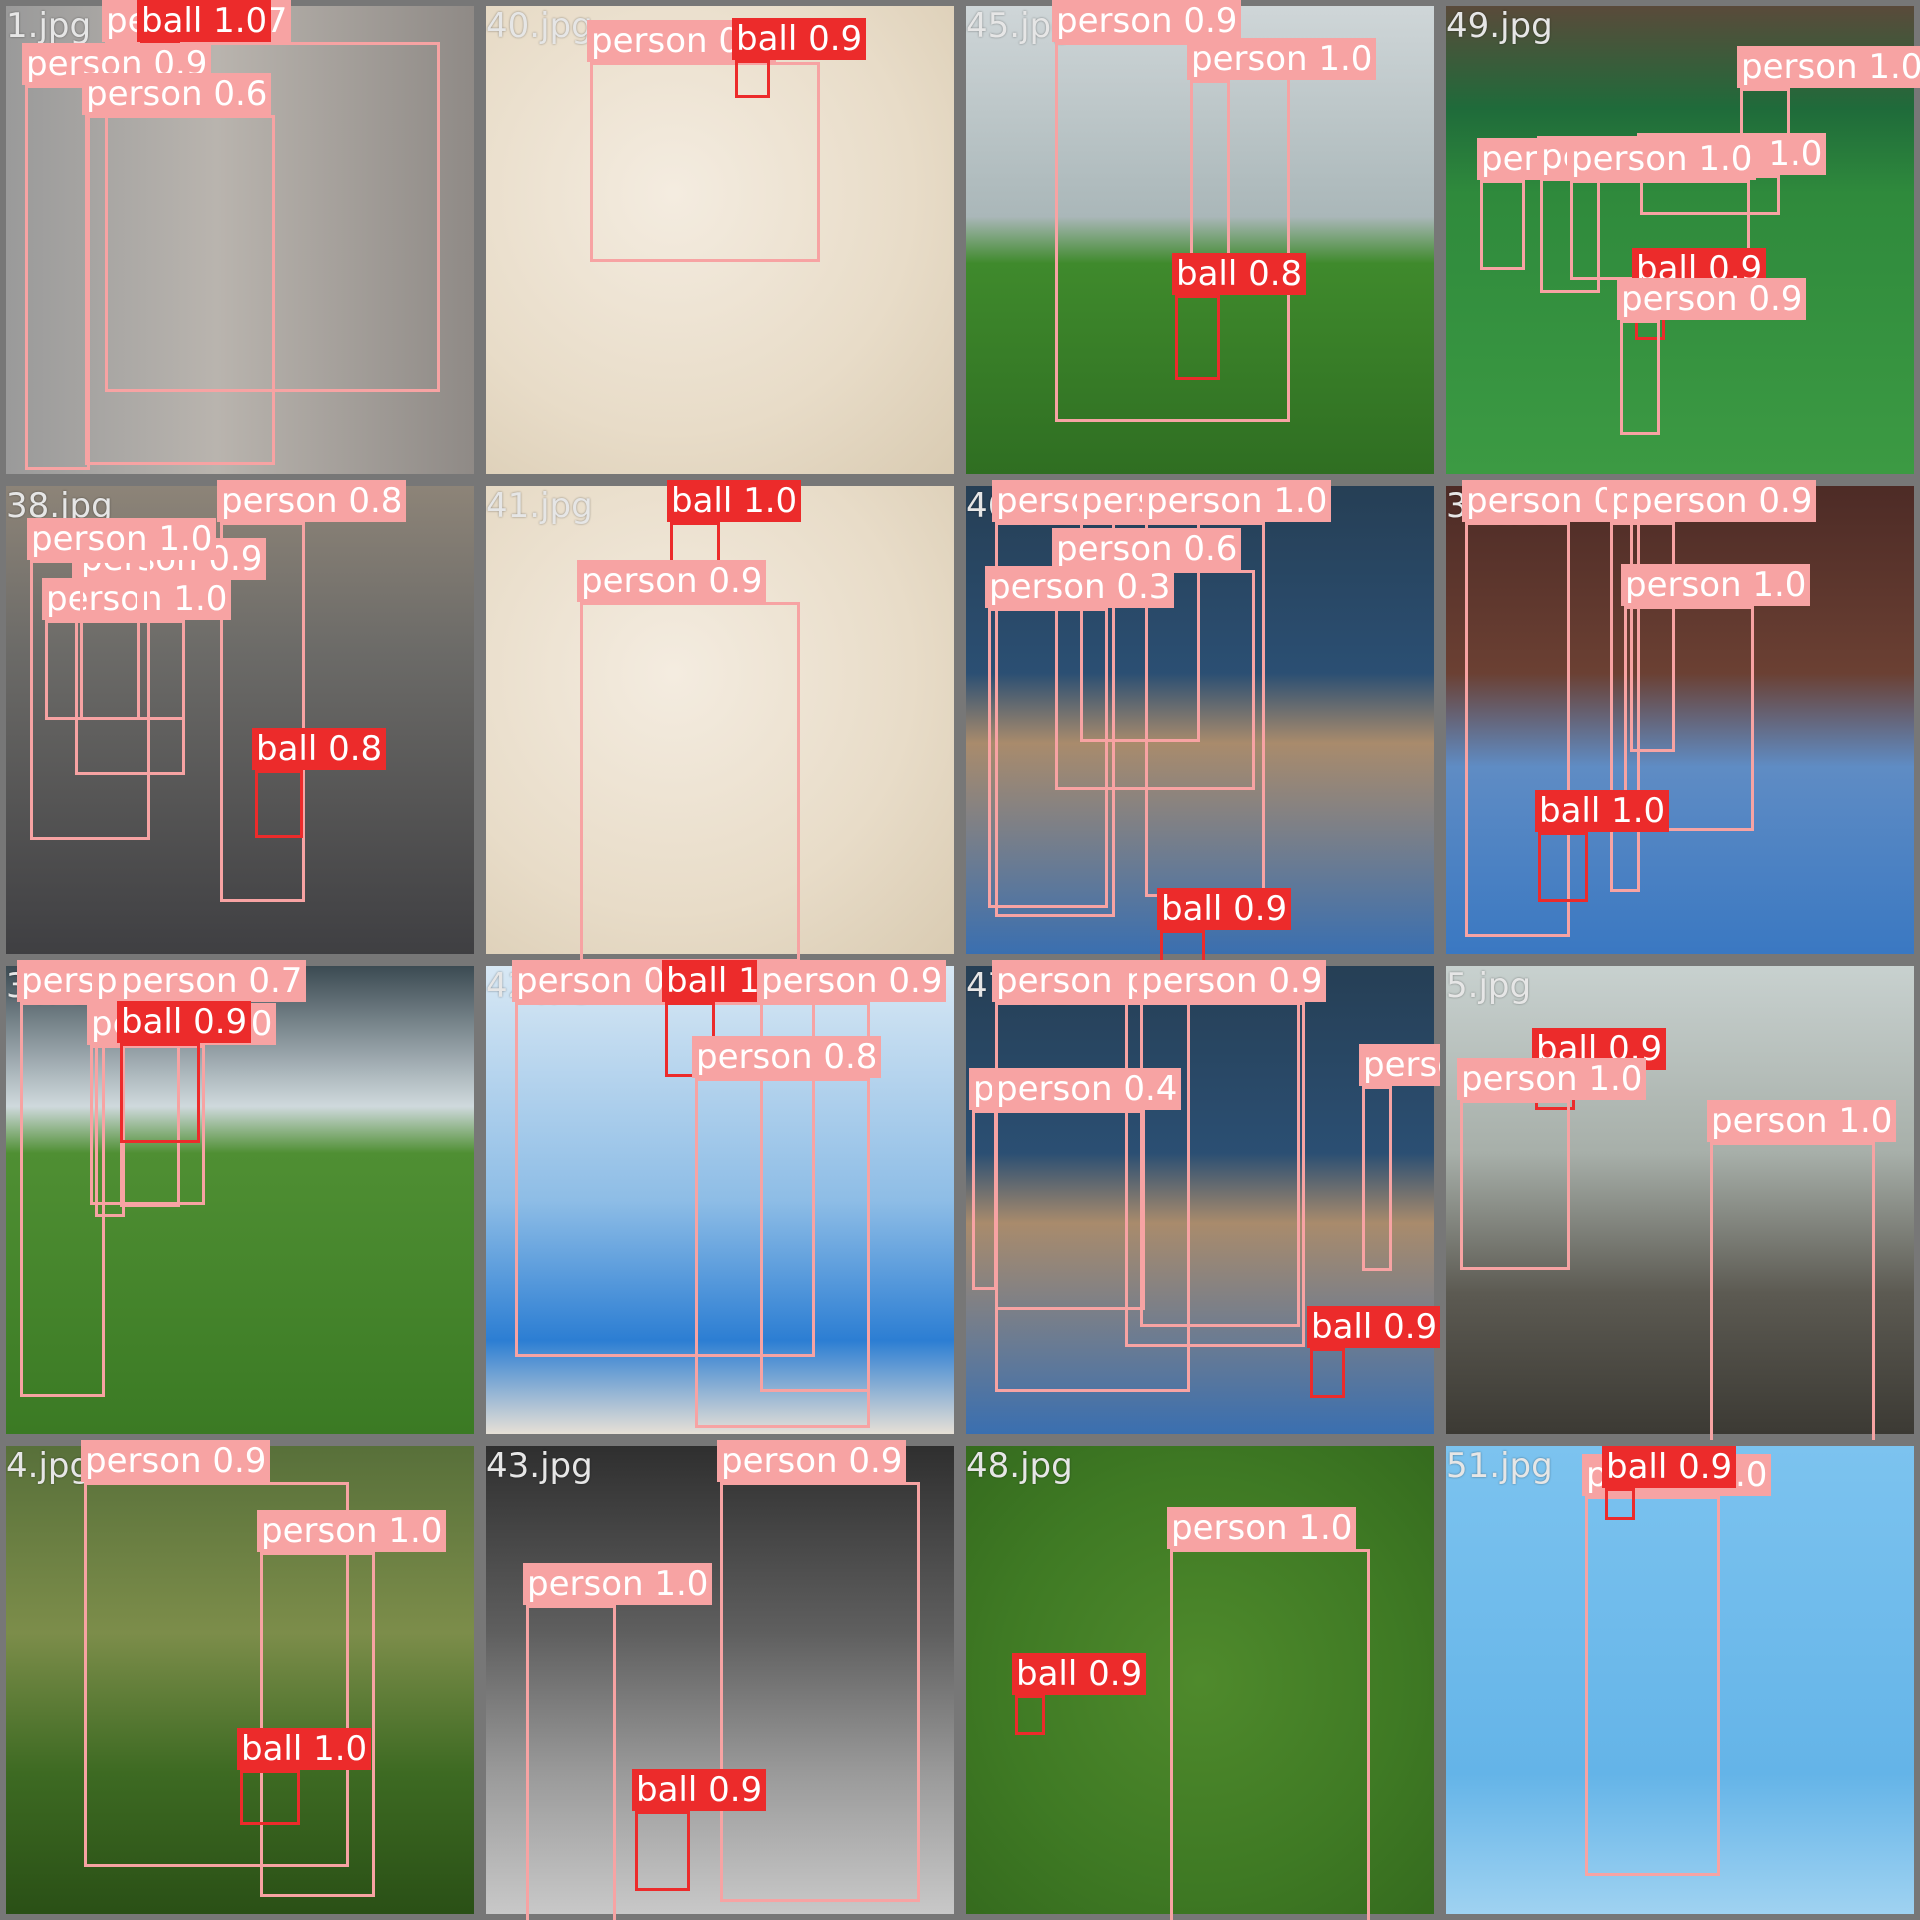  I want to click on file-name: 51.jpg, so click(1499, 1466).